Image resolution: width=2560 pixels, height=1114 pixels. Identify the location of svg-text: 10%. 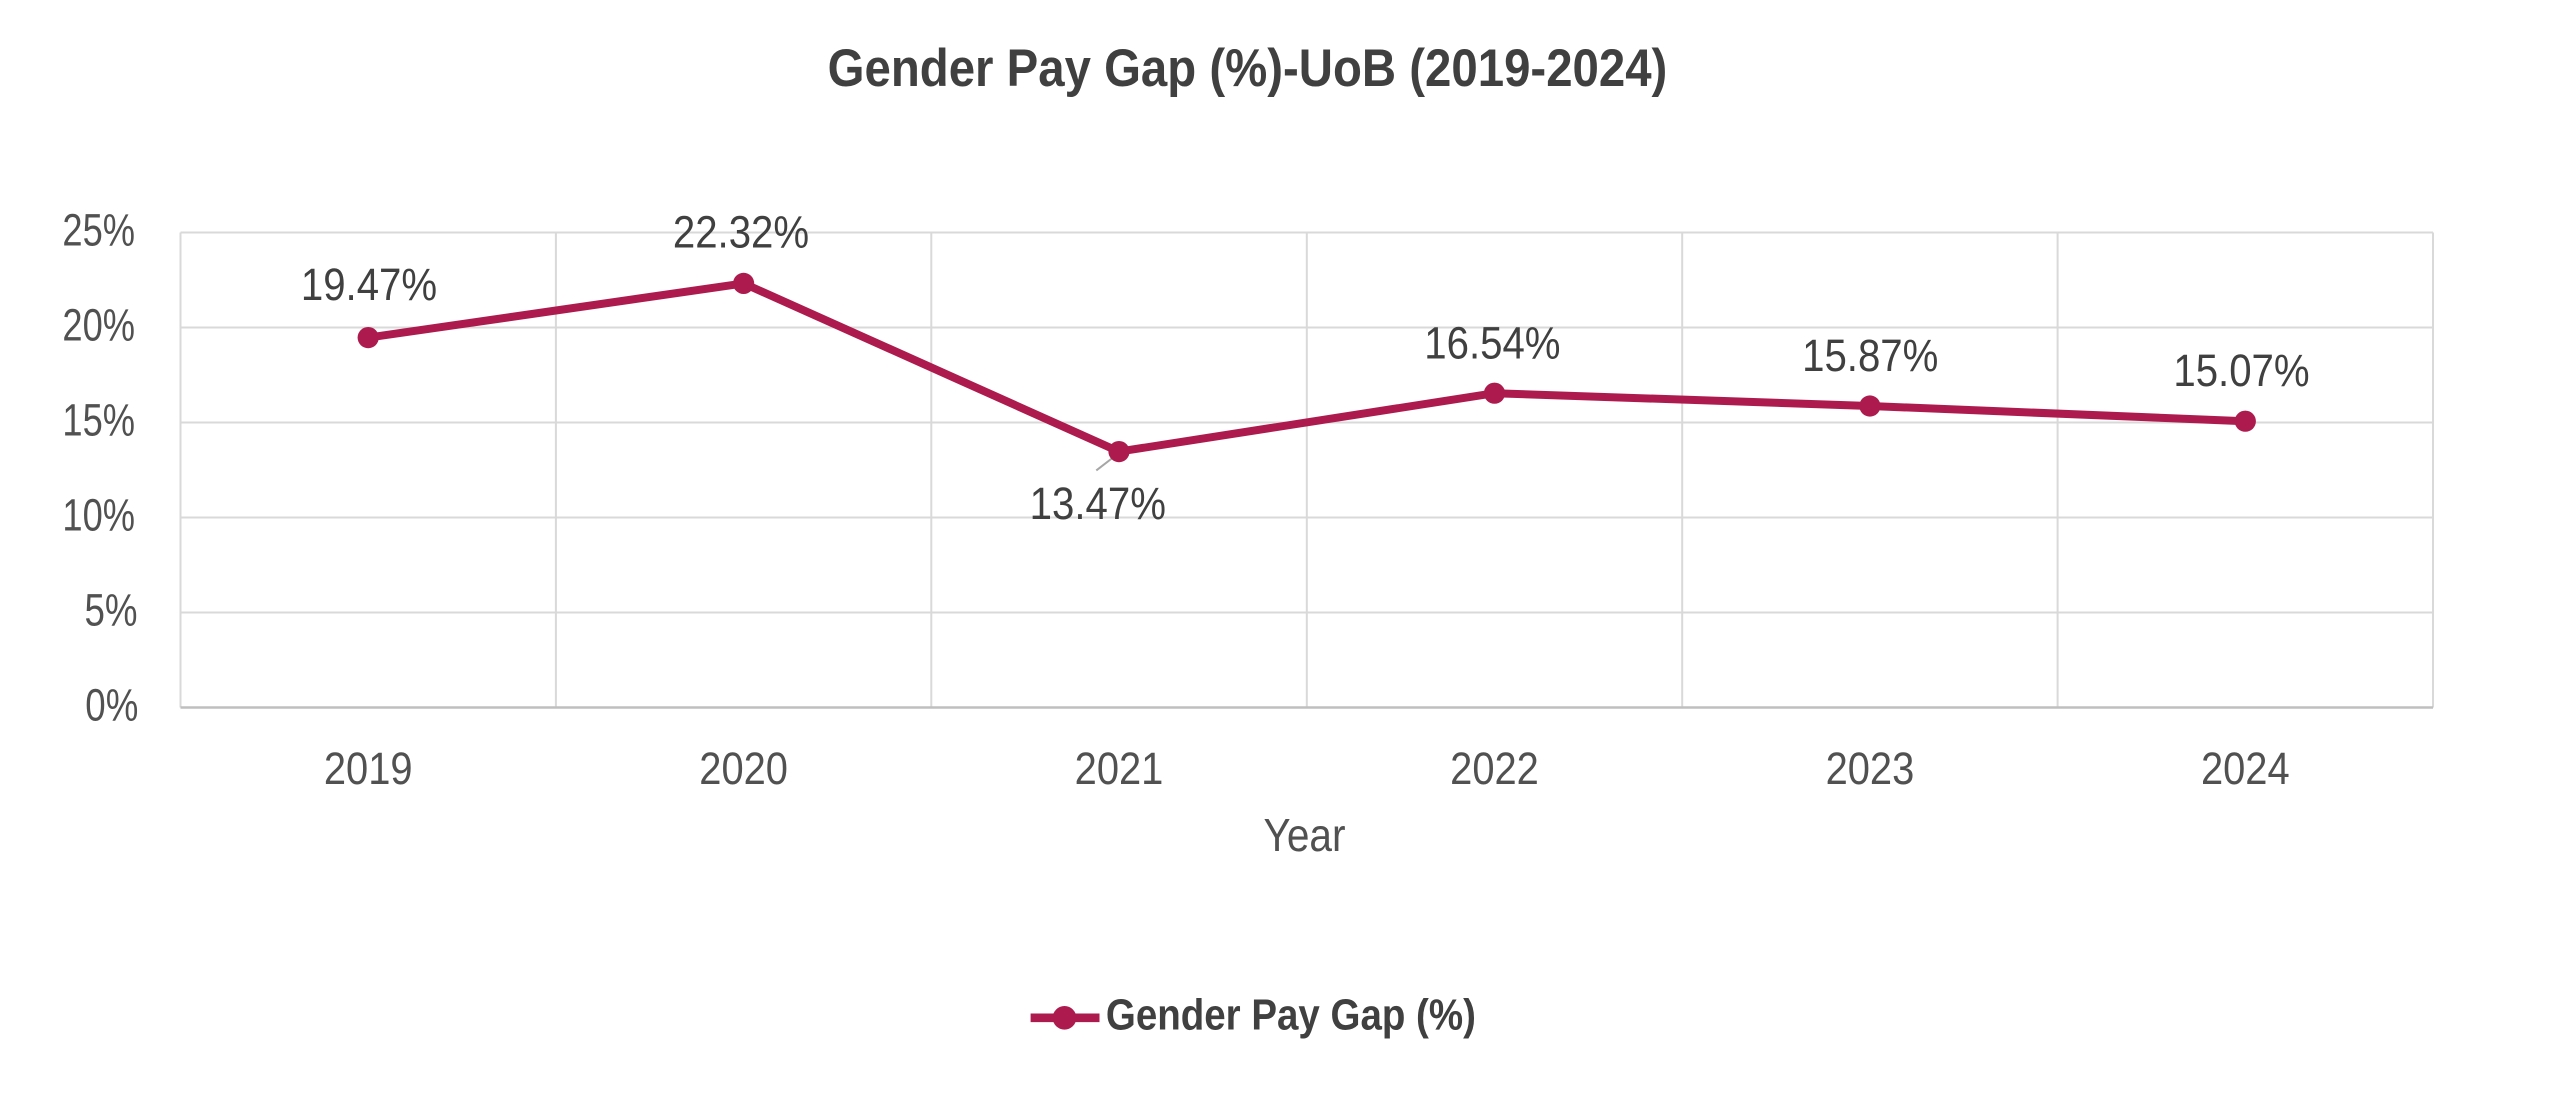
(98, 515).